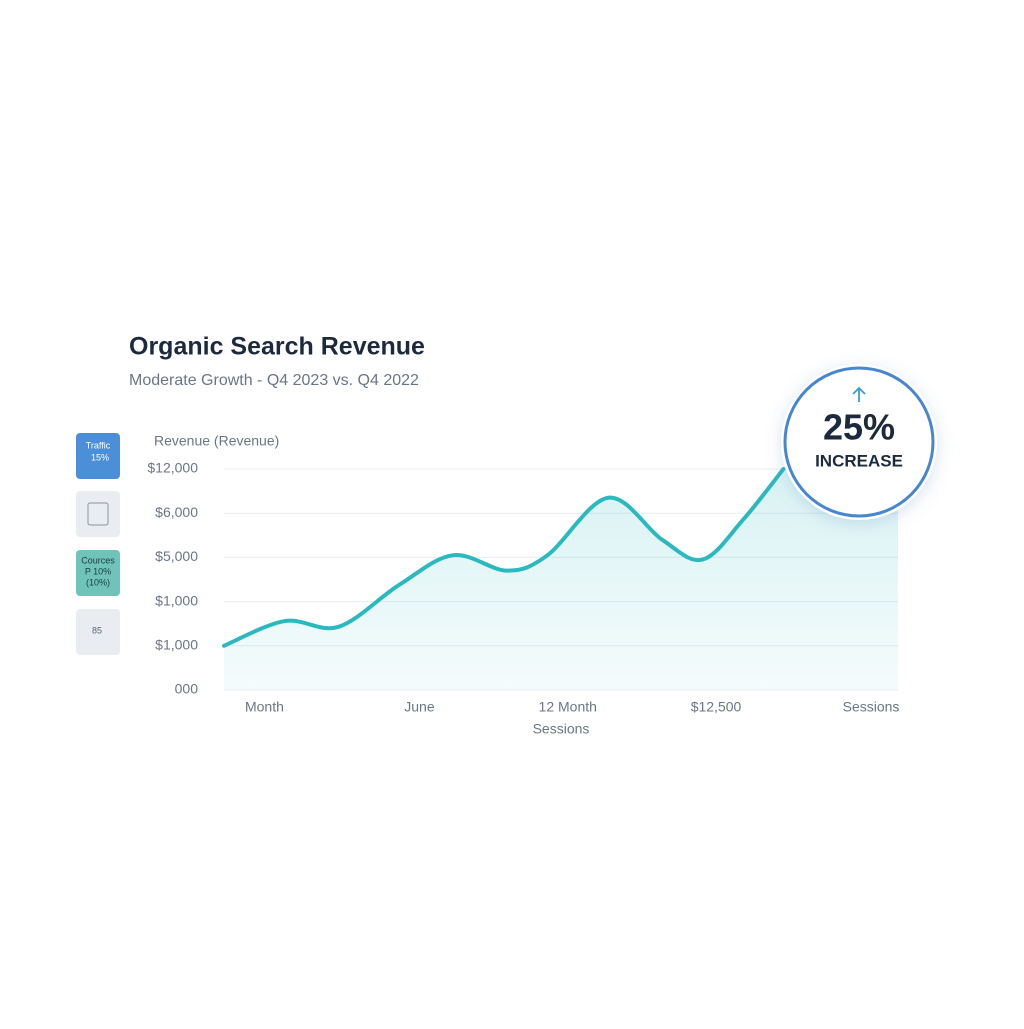 The image size is (1024, 1029). What do you see at coordinates (859, 427) in the screenshot?
I see `badge-value: 25%` at bounding box center [859, 427].